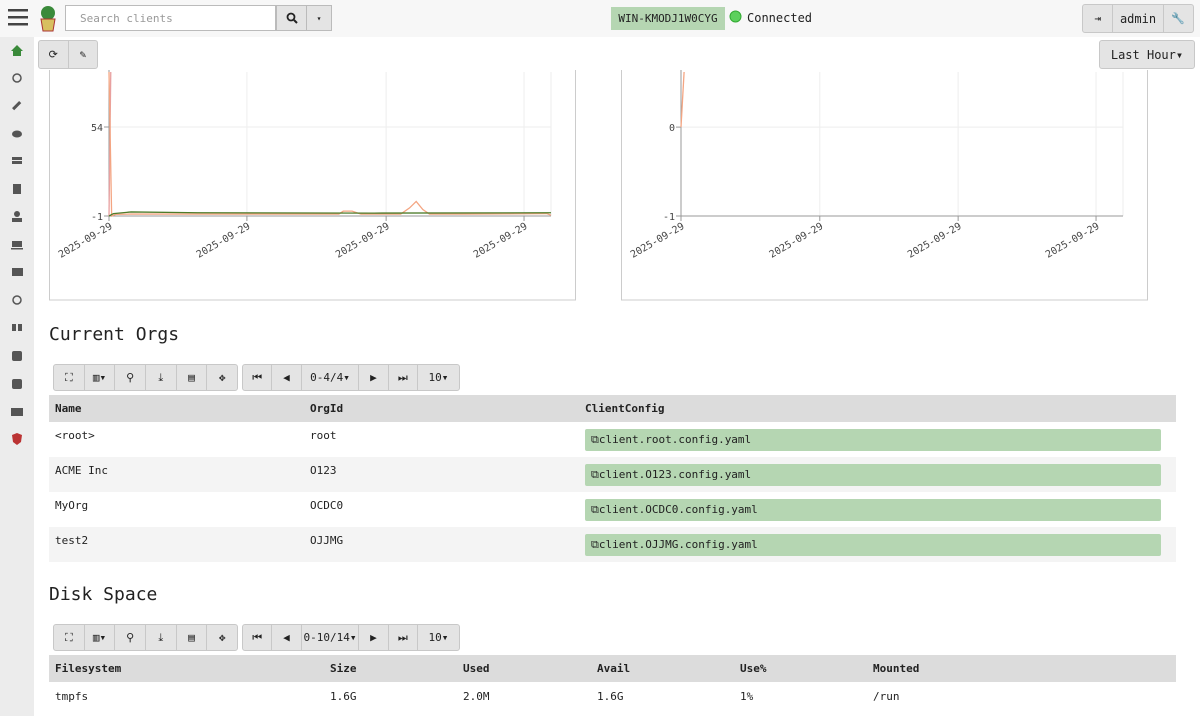 The width and height of the screenshot is (1200, 716). Describe the element at coordinates (441, 509) in the screenshot. I see `table-cell: OCDC0` at that location.